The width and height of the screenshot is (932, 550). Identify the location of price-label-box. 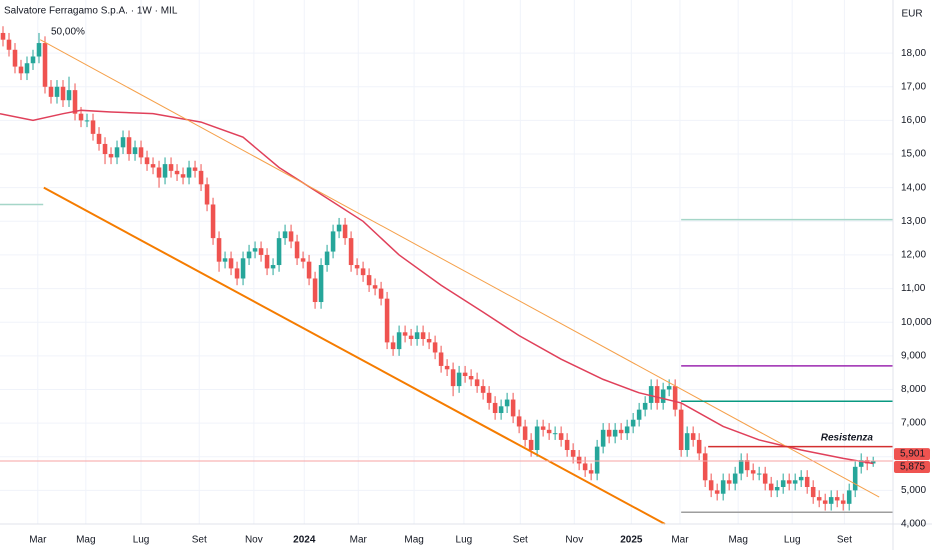
(912, 454).